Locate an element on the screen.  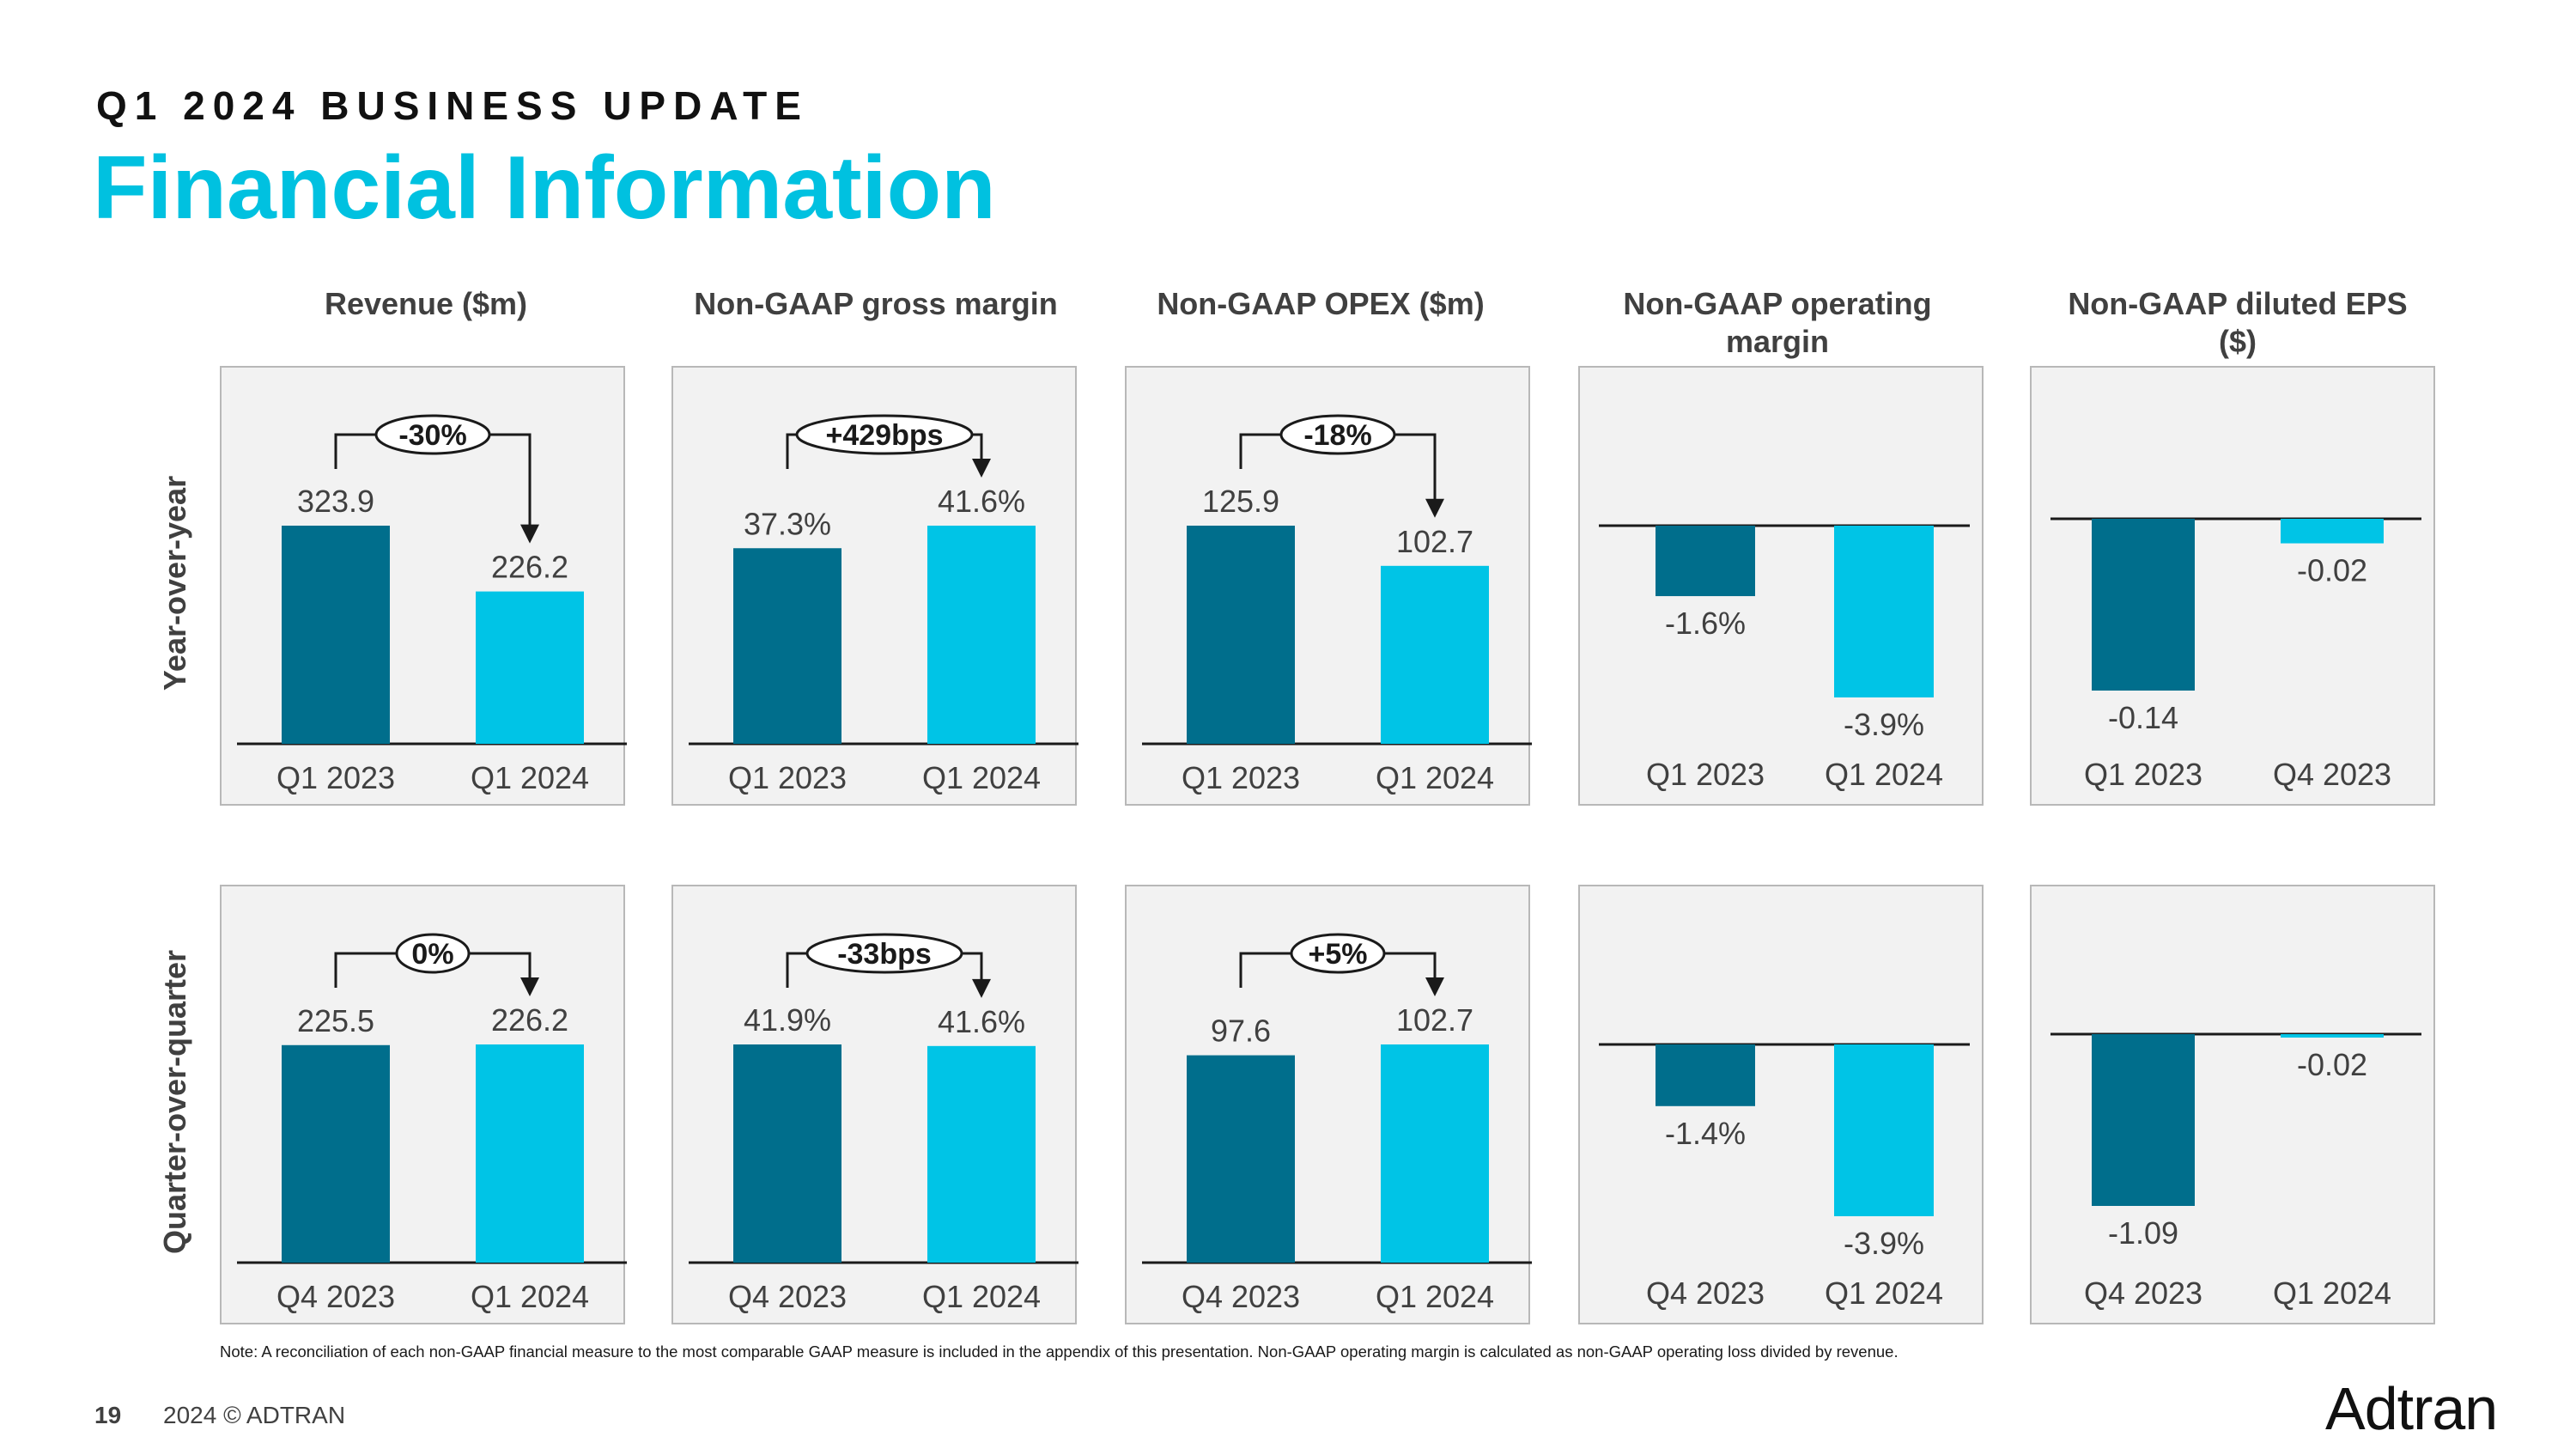
section-eyebrow: Q1 2024 BUSINESS UPDATE is located at coordinates (452, 105).